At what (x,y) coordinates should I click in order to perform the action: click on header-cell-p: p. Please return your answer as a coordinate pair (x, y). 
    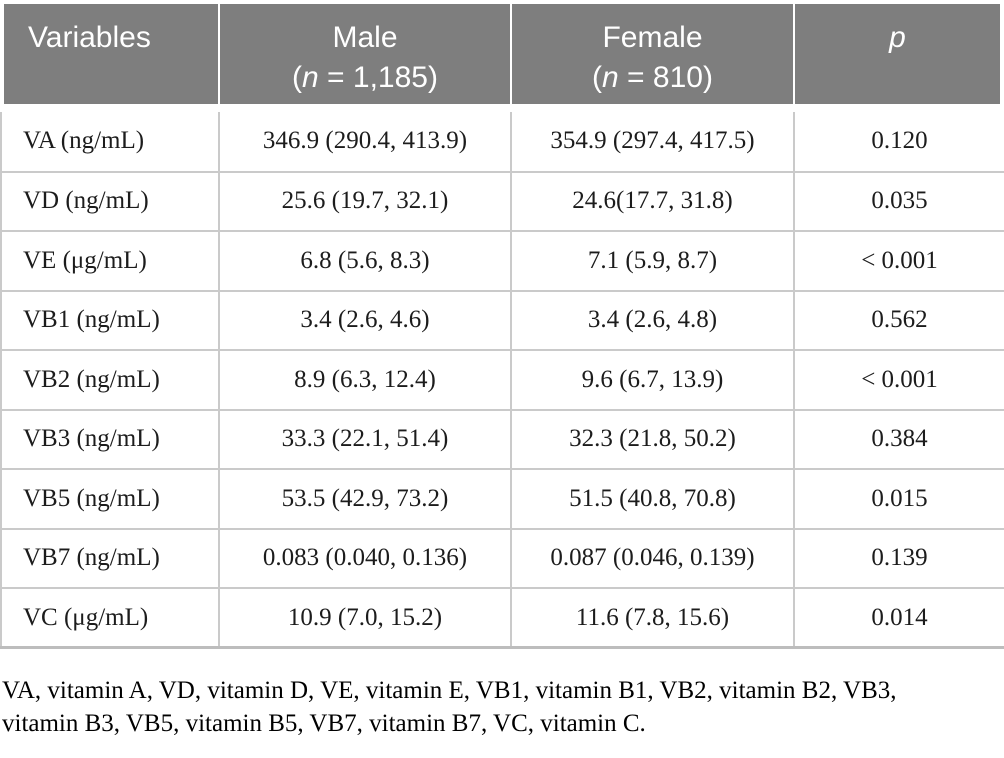
    Looking at the image, I should click on (896, 54).